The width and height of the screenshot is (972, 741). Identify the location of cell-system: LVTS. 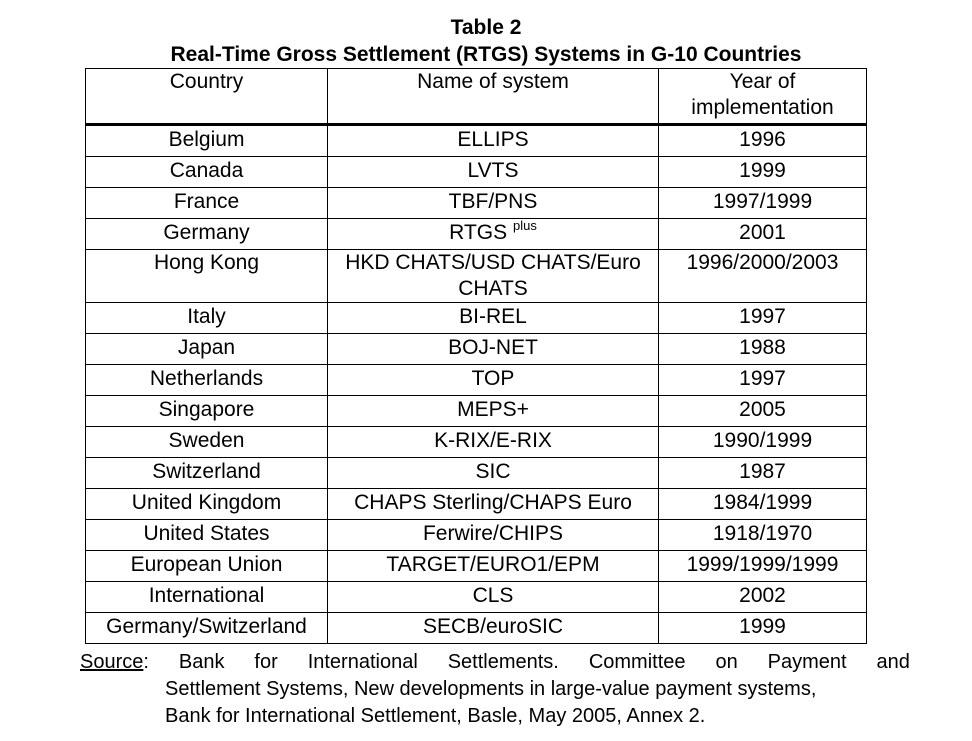
(493, 172).